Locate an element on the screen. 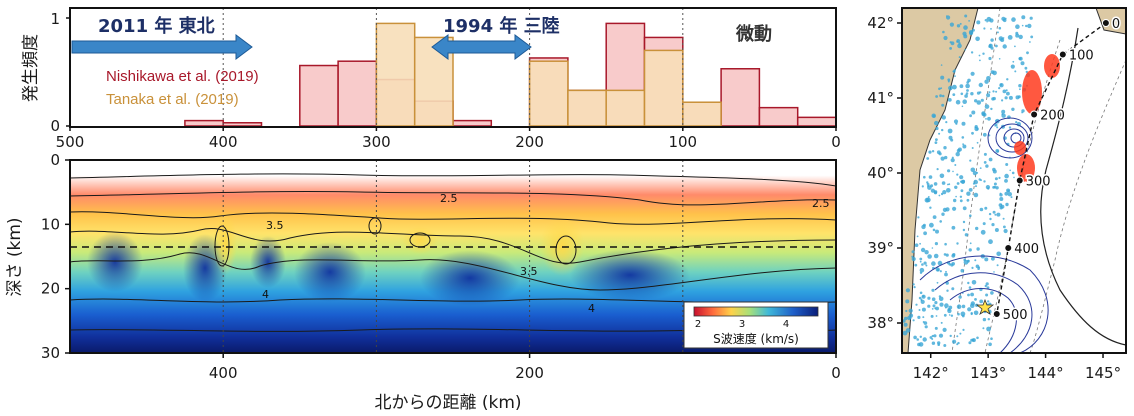 This screenshot has width=1134, height=416. profile-point-label: 100 is located at coordinates (1081, 56).